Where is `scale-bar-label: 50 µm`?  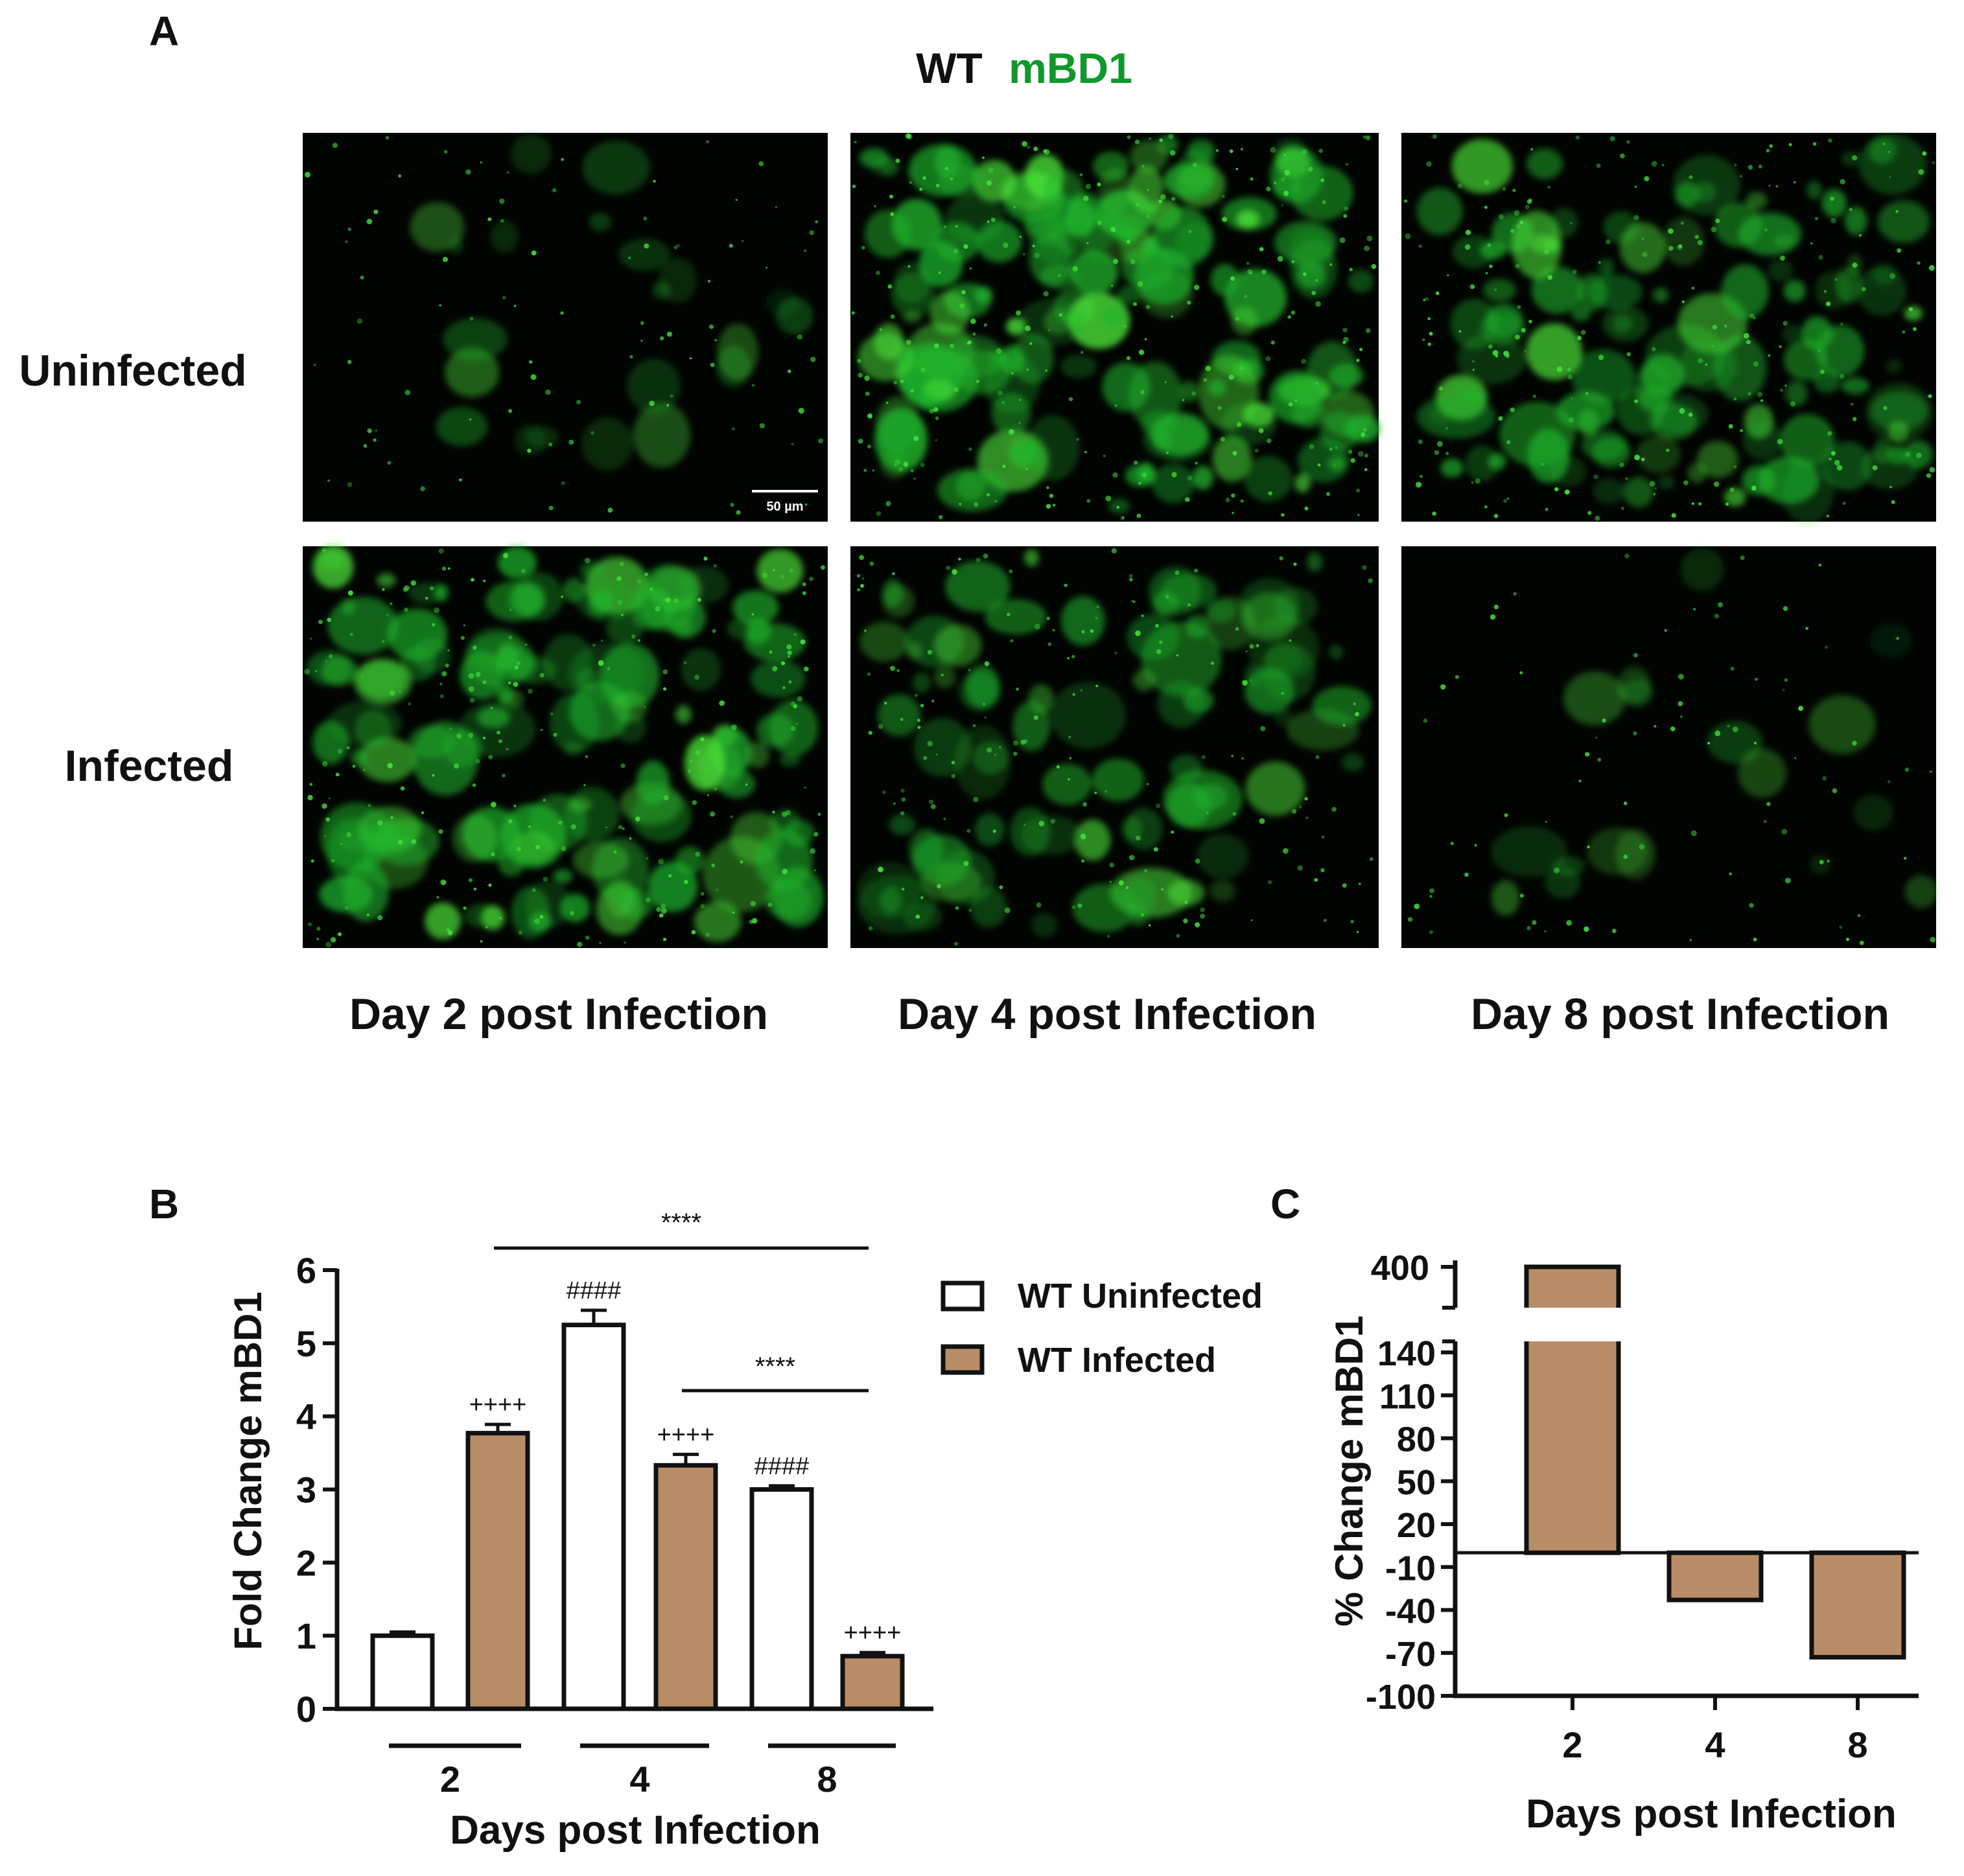
scale-bar-label: 50 µm is located at coordinates (784, 507).